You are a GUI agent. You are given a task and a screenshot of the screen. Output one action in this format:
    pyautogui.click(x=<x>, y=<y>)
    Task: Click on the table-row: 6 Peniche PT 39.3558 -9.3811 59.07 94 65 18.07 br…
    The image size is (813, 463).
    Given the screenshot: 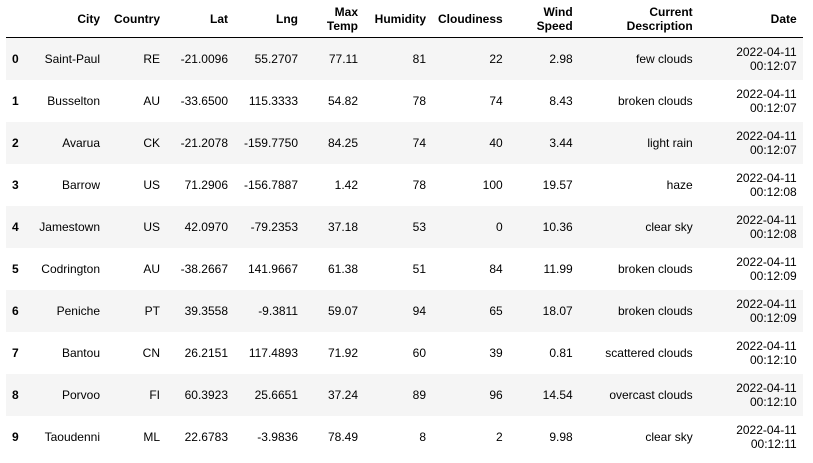 What is the action you would take?
    pyautogui.click(x=404, y=310)
    